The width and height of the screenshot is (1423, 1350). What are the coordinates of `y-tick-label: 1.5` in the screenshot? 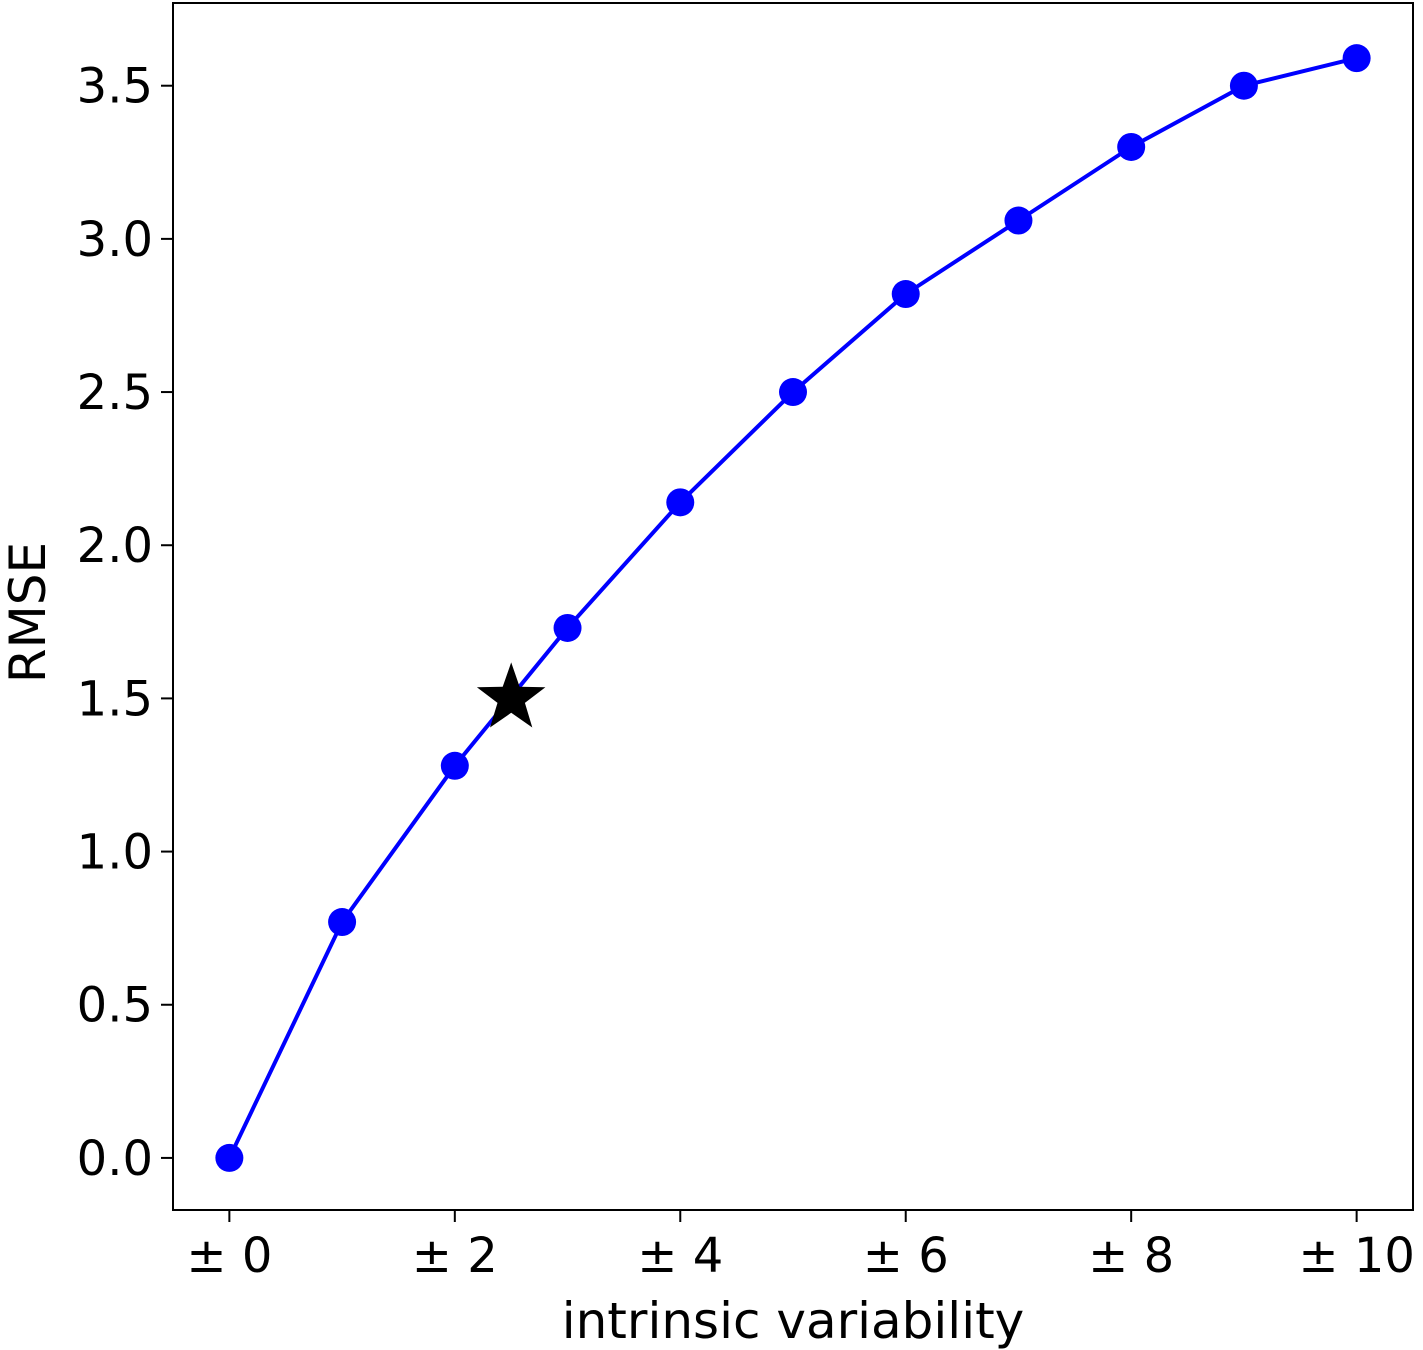 It's located at (115, 699).